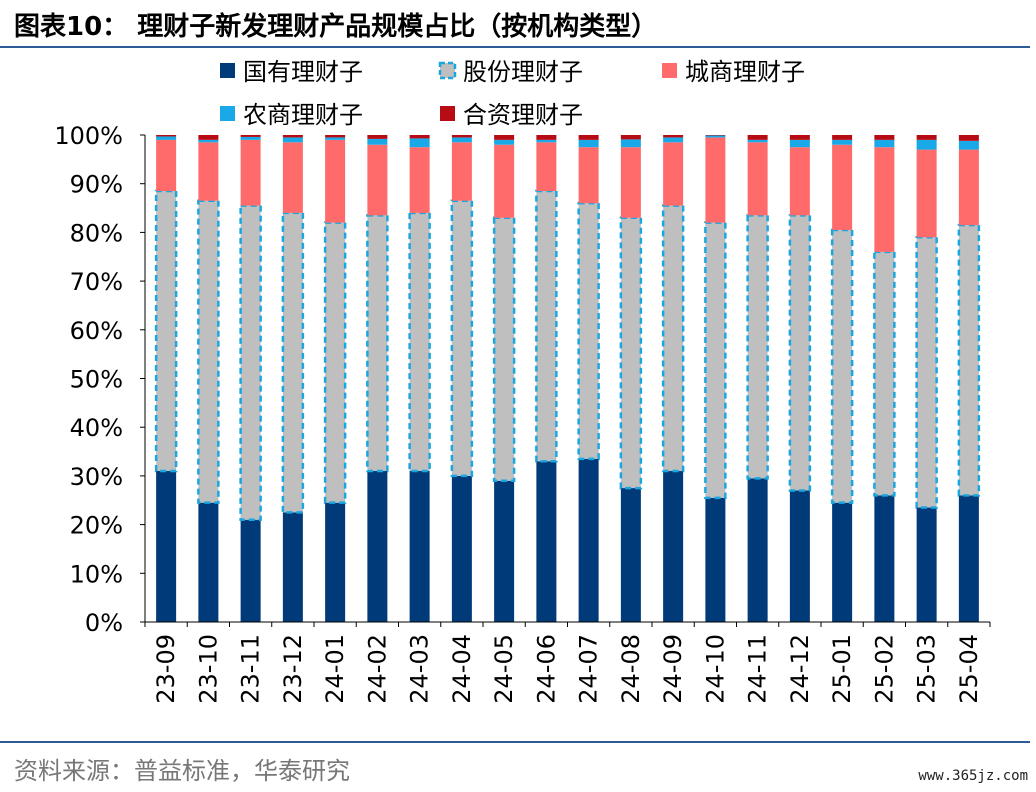 The image size is (1036, 792). I want to click on x-tick-label: 24-07, so click(589, 669).